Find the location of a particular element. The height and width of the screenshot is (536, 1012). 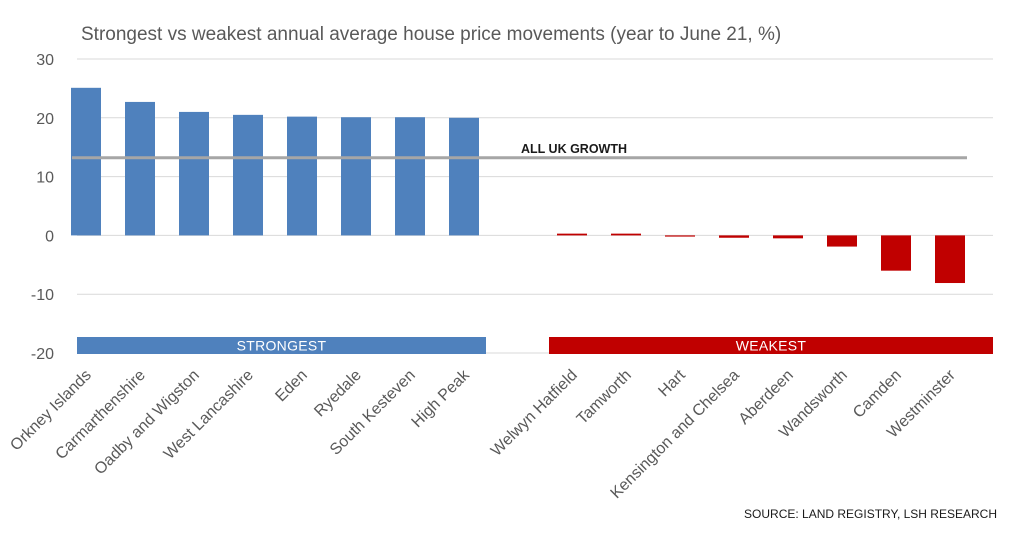

group-bands: STRONGEST WEAKEST is located at coordinates (535, 345).